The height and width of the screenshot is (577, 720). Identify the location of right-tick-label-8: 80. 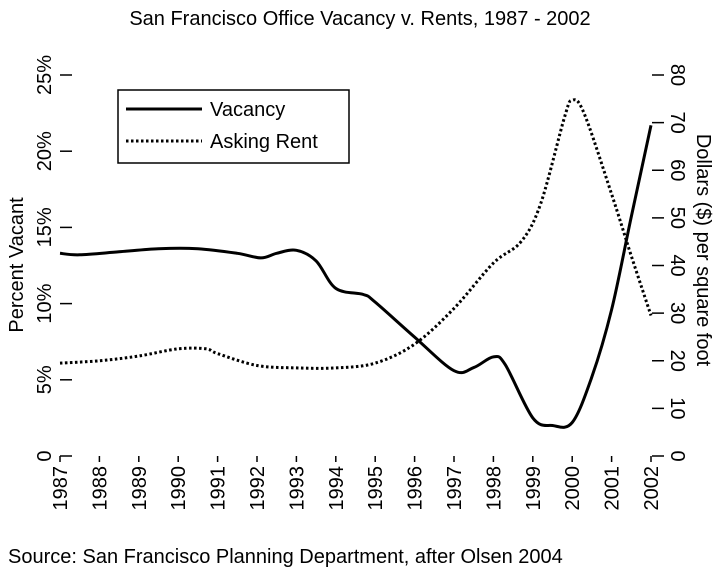
(677, 75).